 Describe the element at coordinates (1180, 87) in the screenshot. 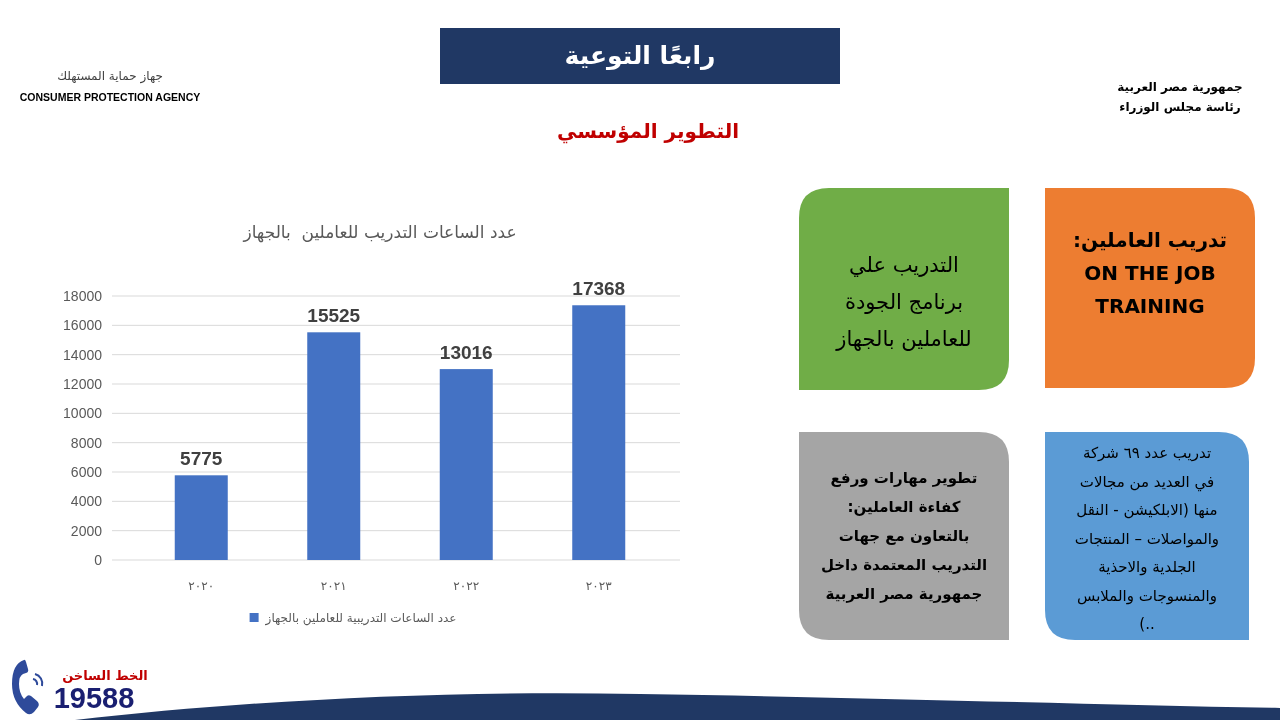

I see `text: جمهورية مصر العربية` at that location.